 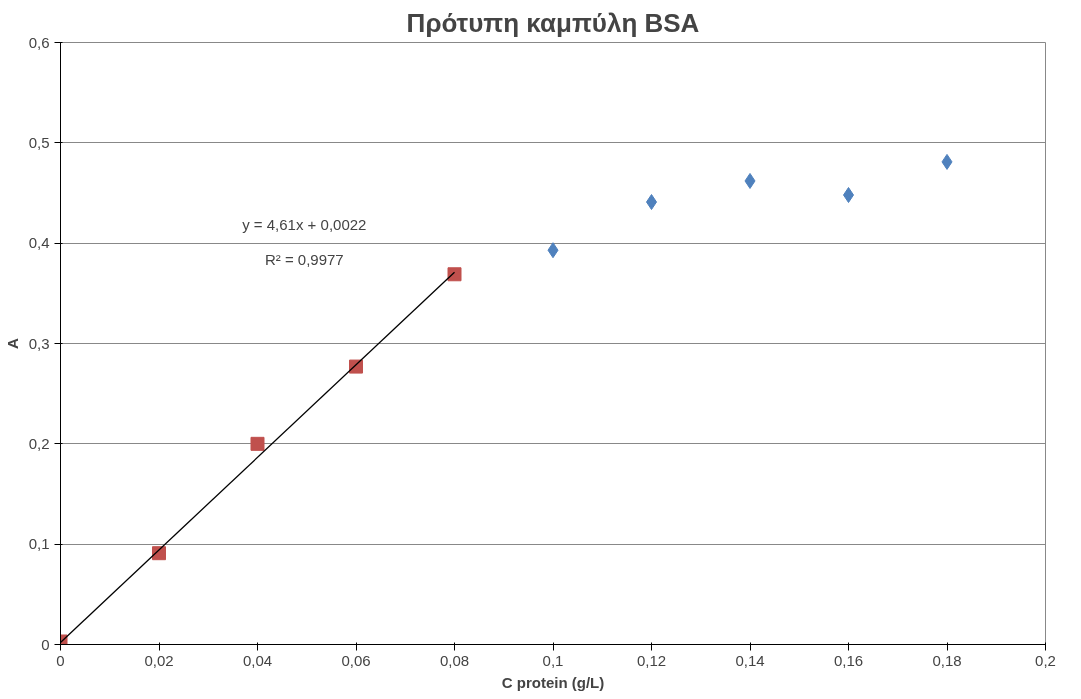 I want to click on x-tick-label: 0,08, so click(x=454, y=660).